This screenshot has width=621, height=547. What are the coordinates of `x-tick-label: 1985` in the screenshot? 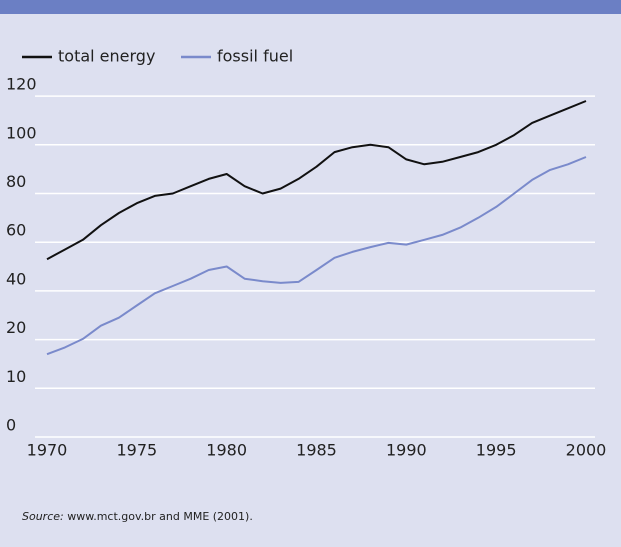 It's located at (316, 450).